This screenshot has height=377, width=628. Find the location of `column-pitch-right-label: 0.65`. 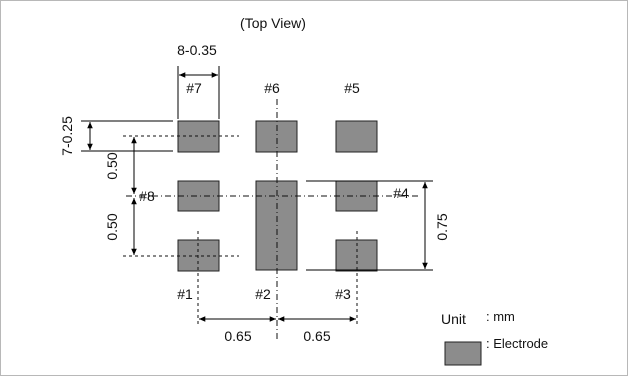

column-pitch-right-label: 0.65 is located at coordinates (316, 336).